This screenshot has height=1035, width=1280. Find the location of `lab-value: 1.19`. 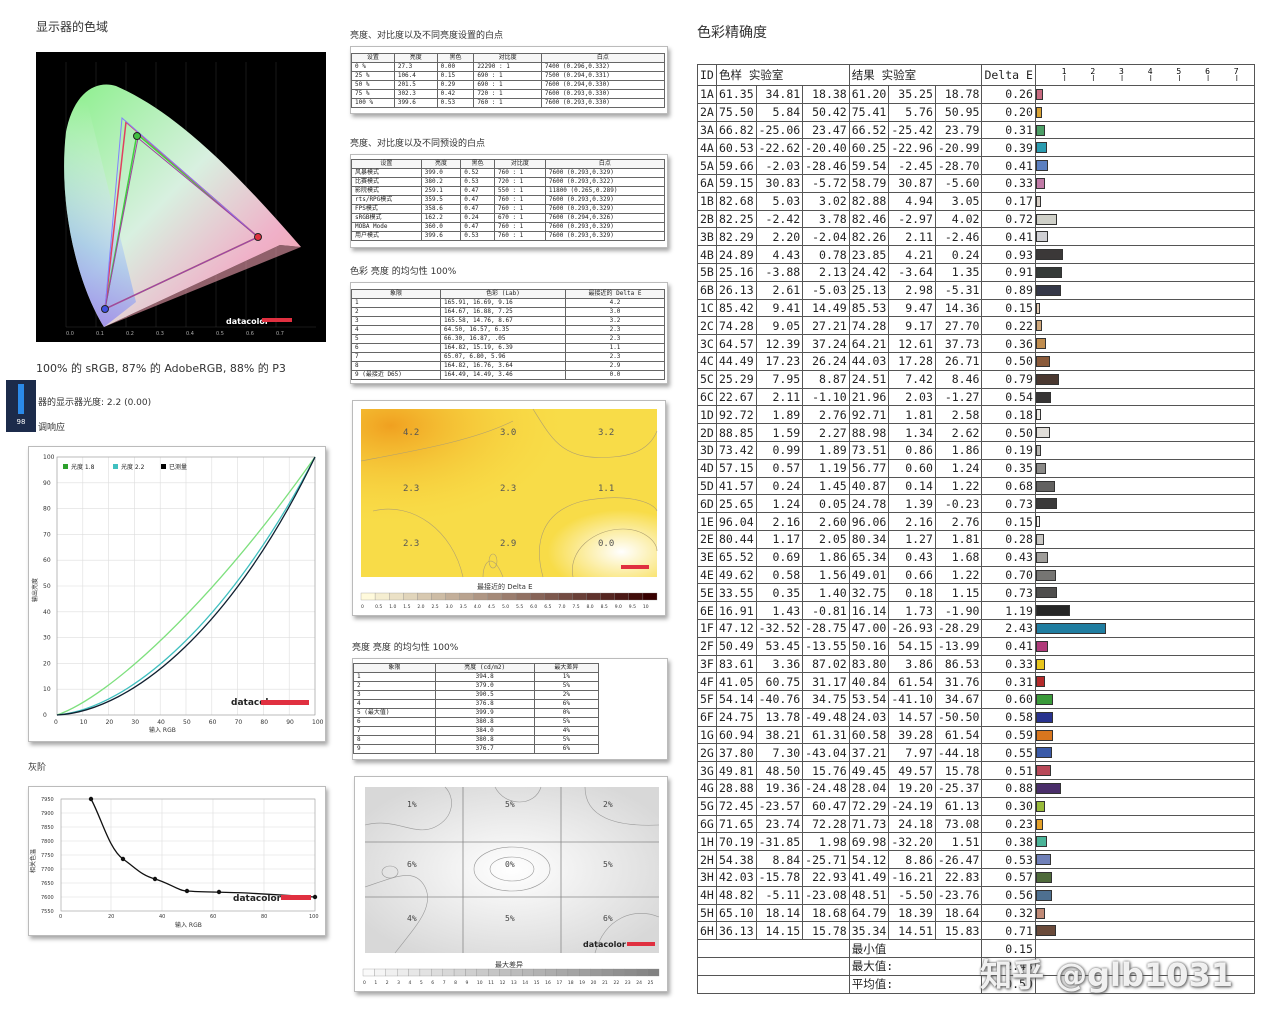

lab-value: 1.19 is located at coordinates (826, 468).